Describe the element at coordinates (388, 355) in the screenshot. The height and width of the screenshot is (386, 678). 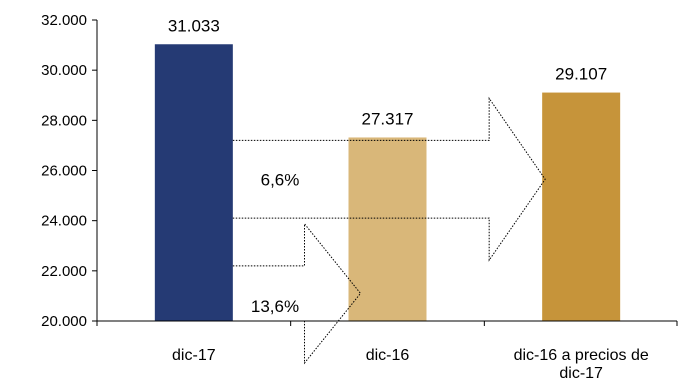
I see `x-category-label-2: dic-16` at that location.